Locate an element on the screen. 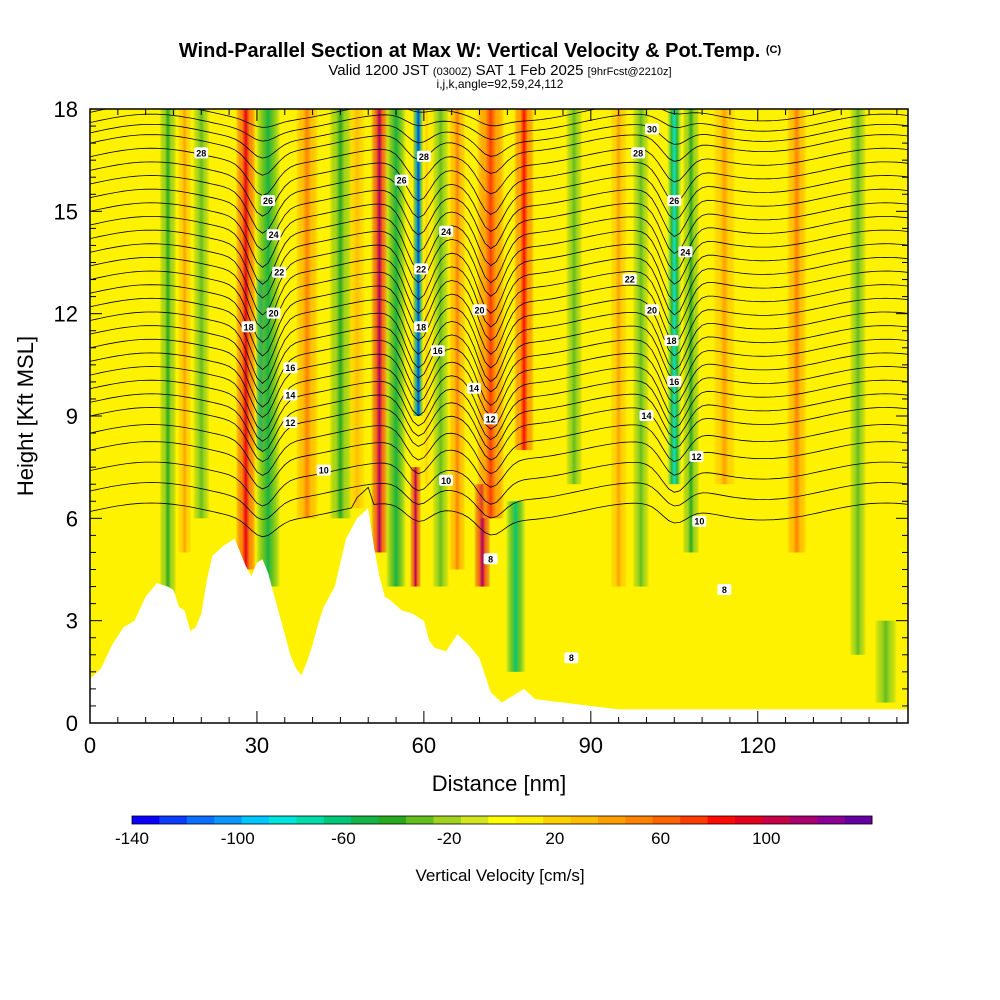 This screenshot has width=1000, height=1000. colorbar-tick-label: 60 is located at coordinates (660, 838).